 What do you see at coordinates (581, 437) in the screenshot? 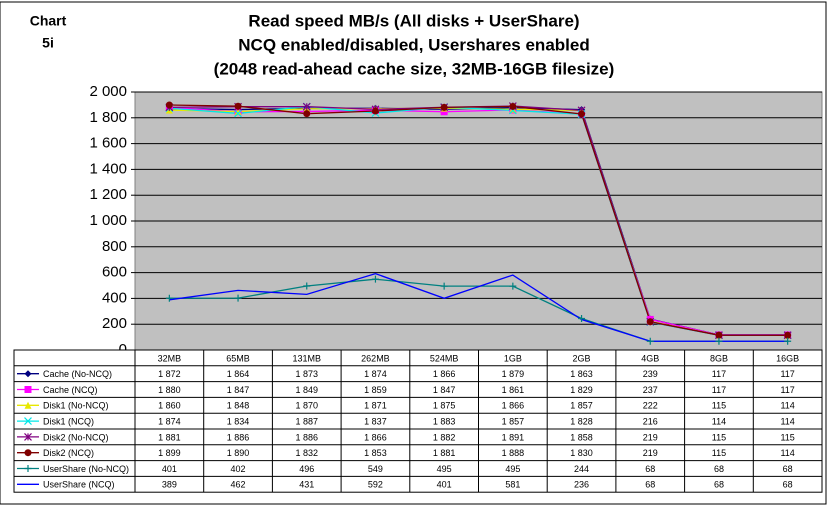
I see `table-value: 1 858` at bounding box center [581, 437].